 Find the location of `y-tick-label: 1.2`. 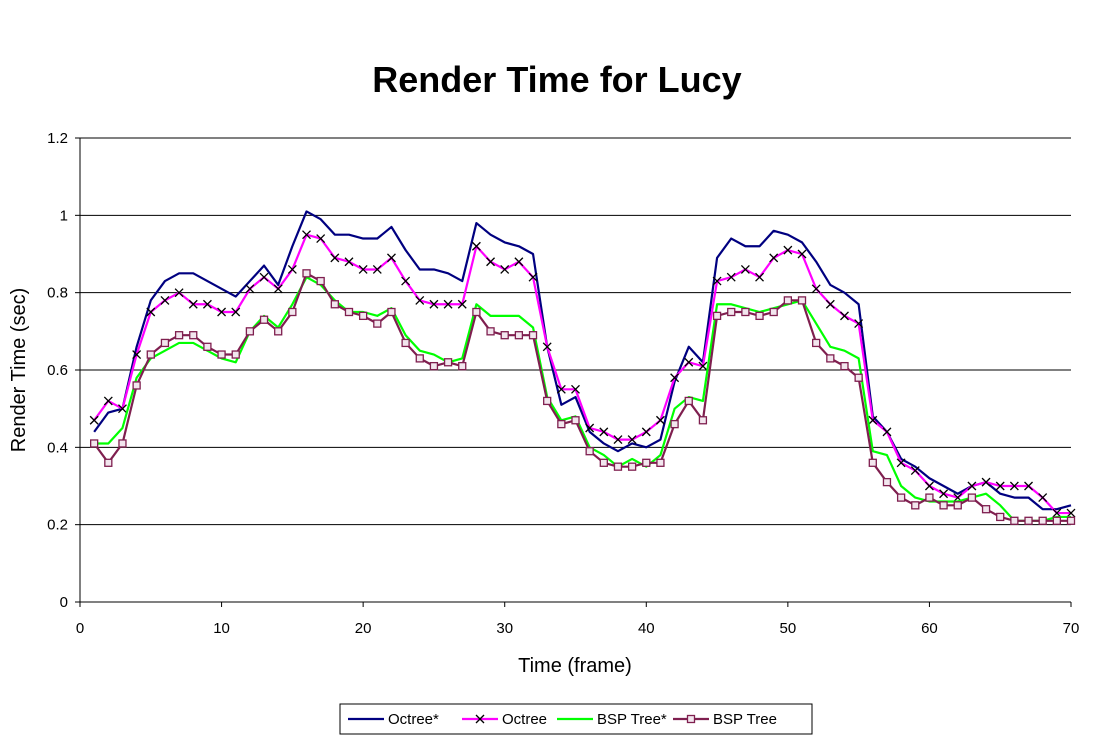

y-tick-label: 1.2 is located at coordinates (57, 138).